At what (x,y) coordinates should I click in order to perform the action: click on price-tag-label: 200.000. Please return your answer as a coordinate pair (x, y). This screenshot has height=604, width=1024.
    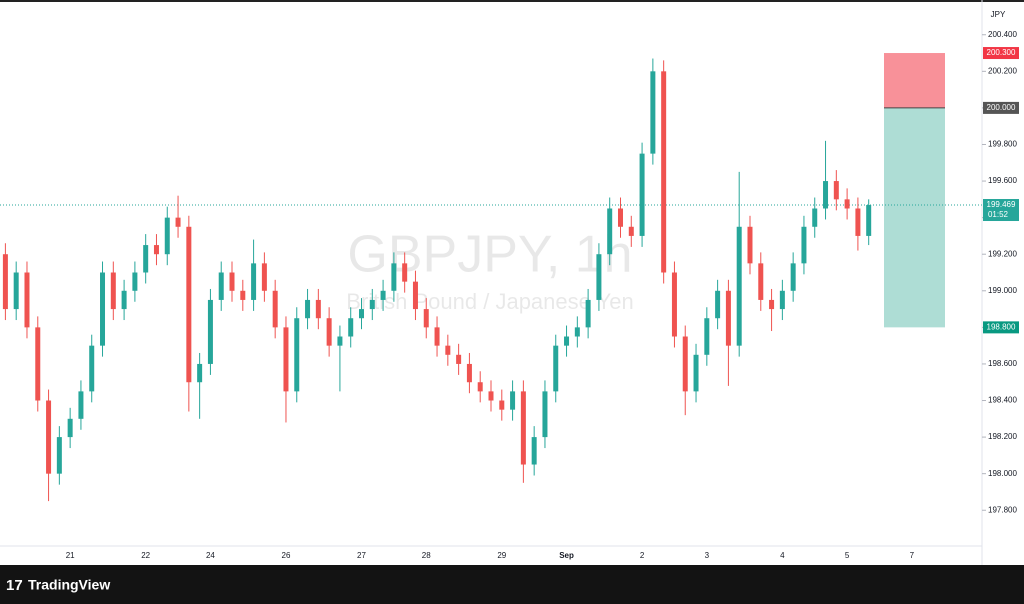
    Looking at the image, I should click on (1001, 107).